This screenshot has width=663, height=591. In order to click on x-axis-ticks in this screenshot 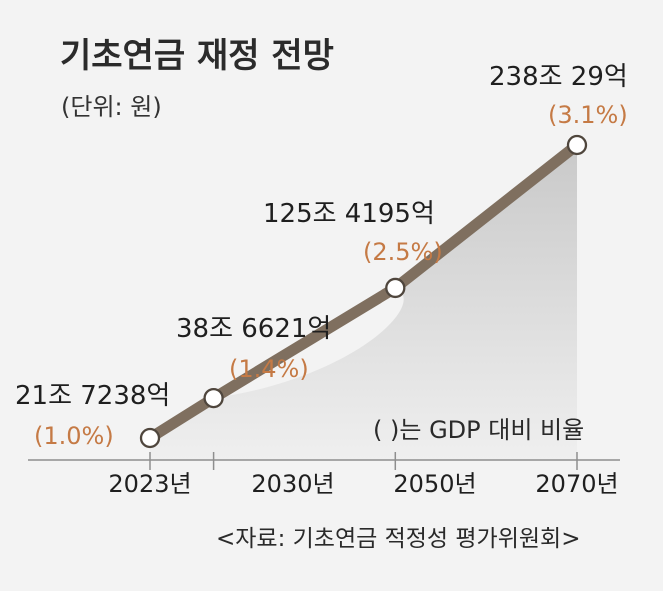, I will do `click(363, 461)`.